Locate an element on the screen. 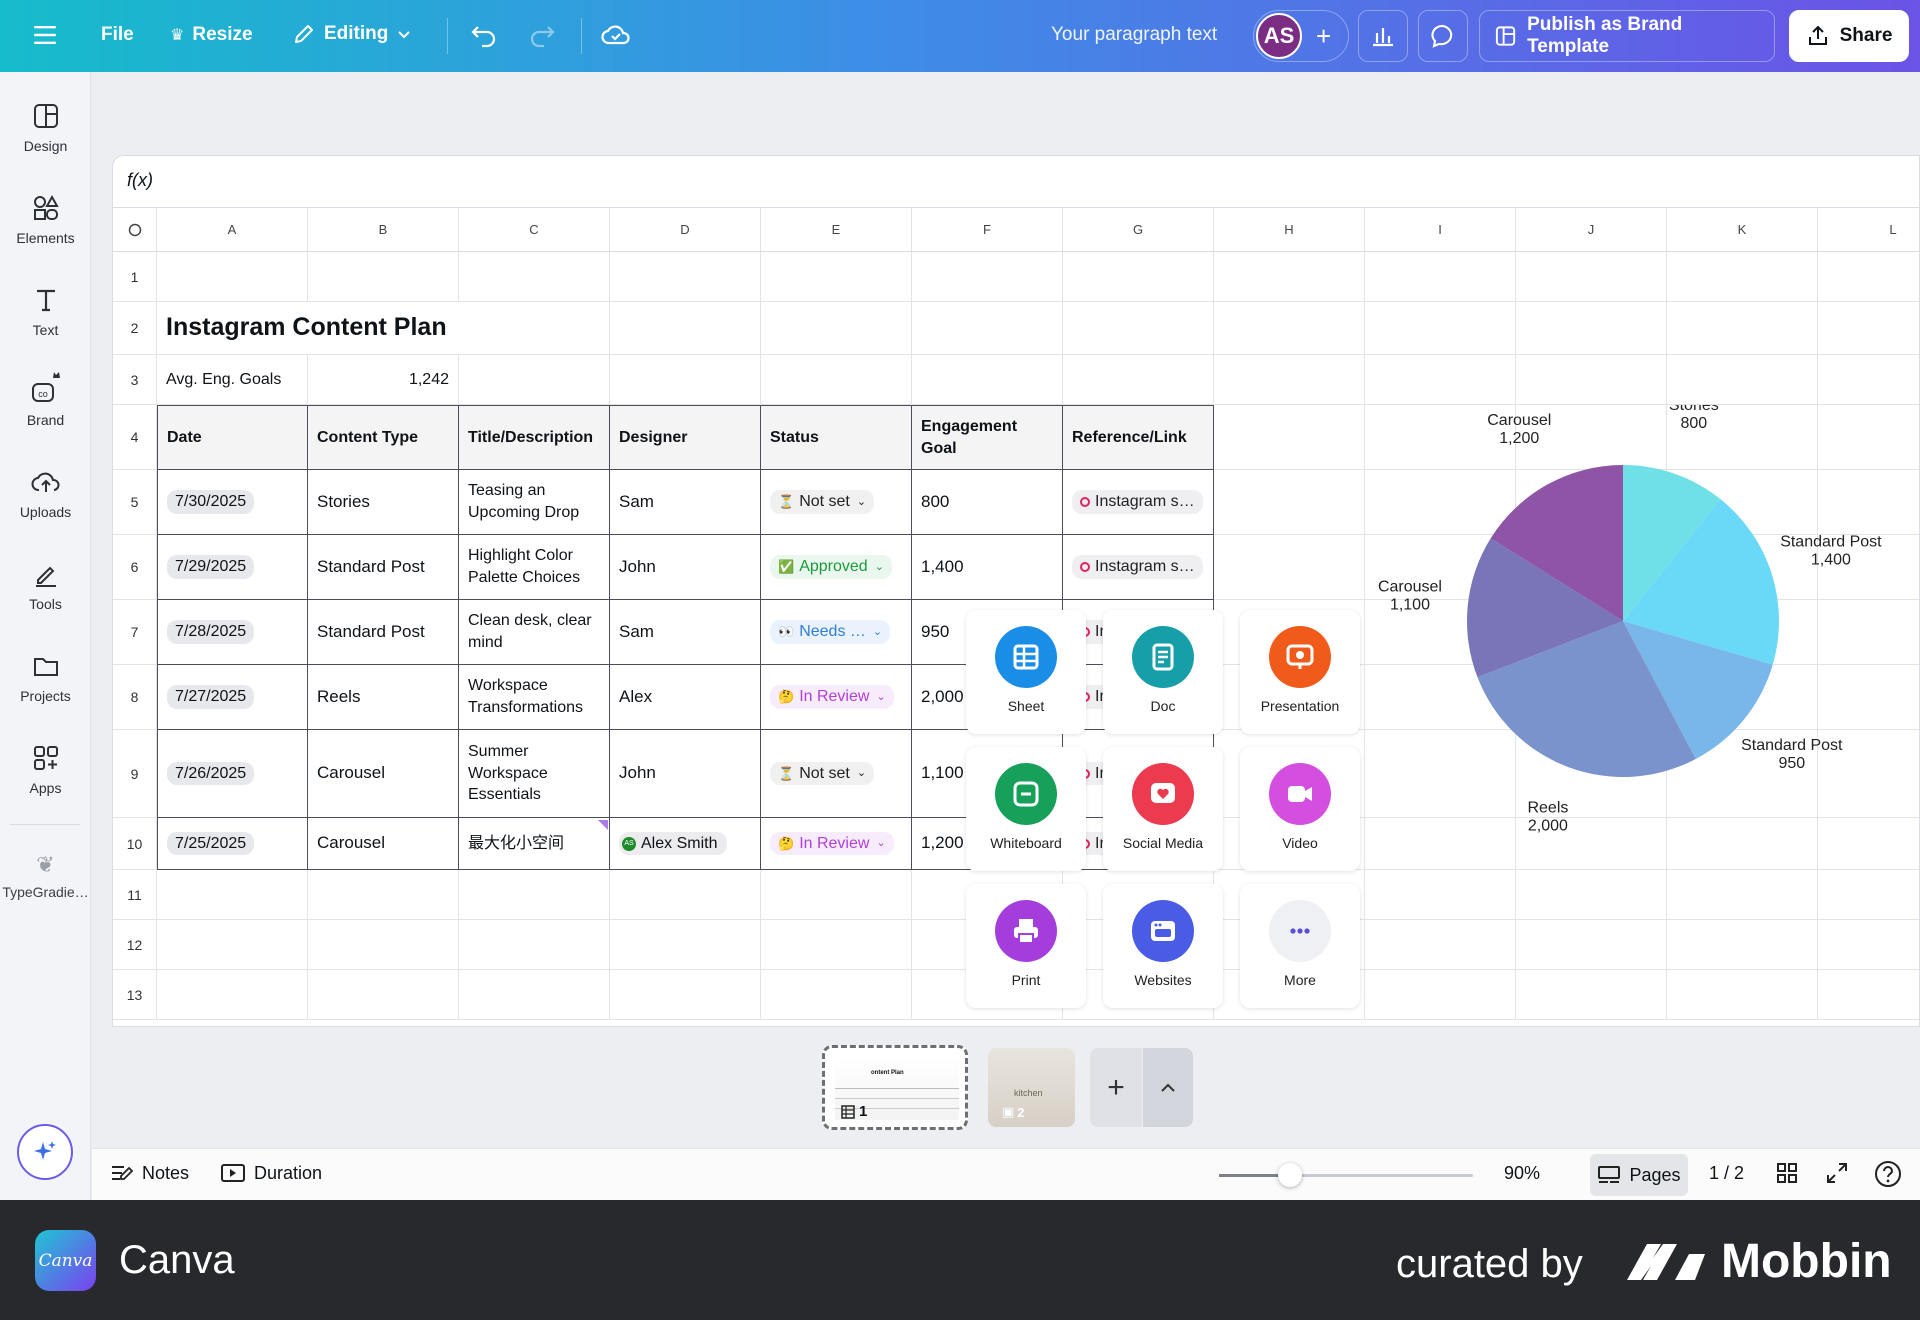 Image resolution: width=1920 pixels, height=1320 pixels. table-header-cell: Content Type is located at coordinates (383, 437).